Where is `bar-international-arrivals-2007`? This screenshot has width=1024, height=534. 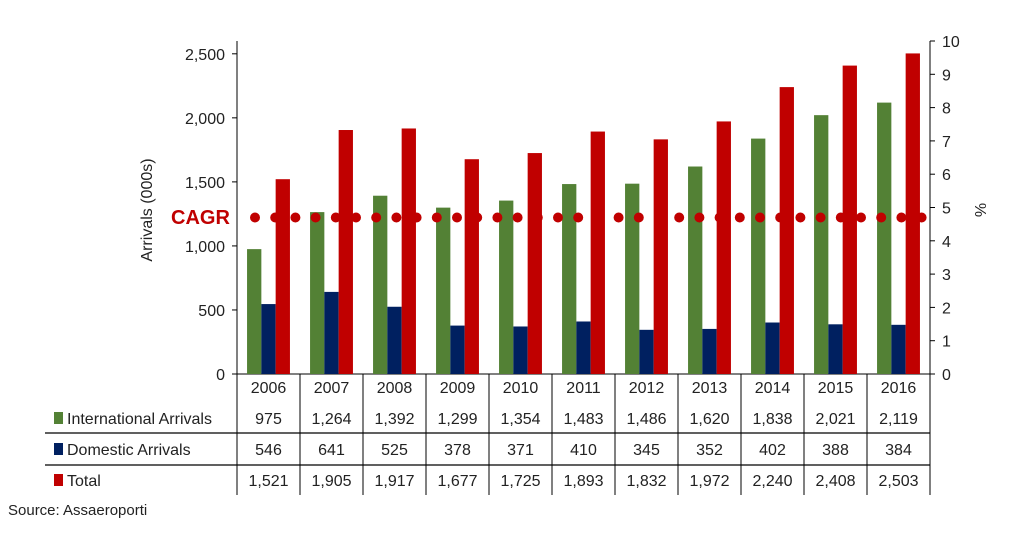
bar-international-arrivals-2007 is located at coordinates (317, 293).